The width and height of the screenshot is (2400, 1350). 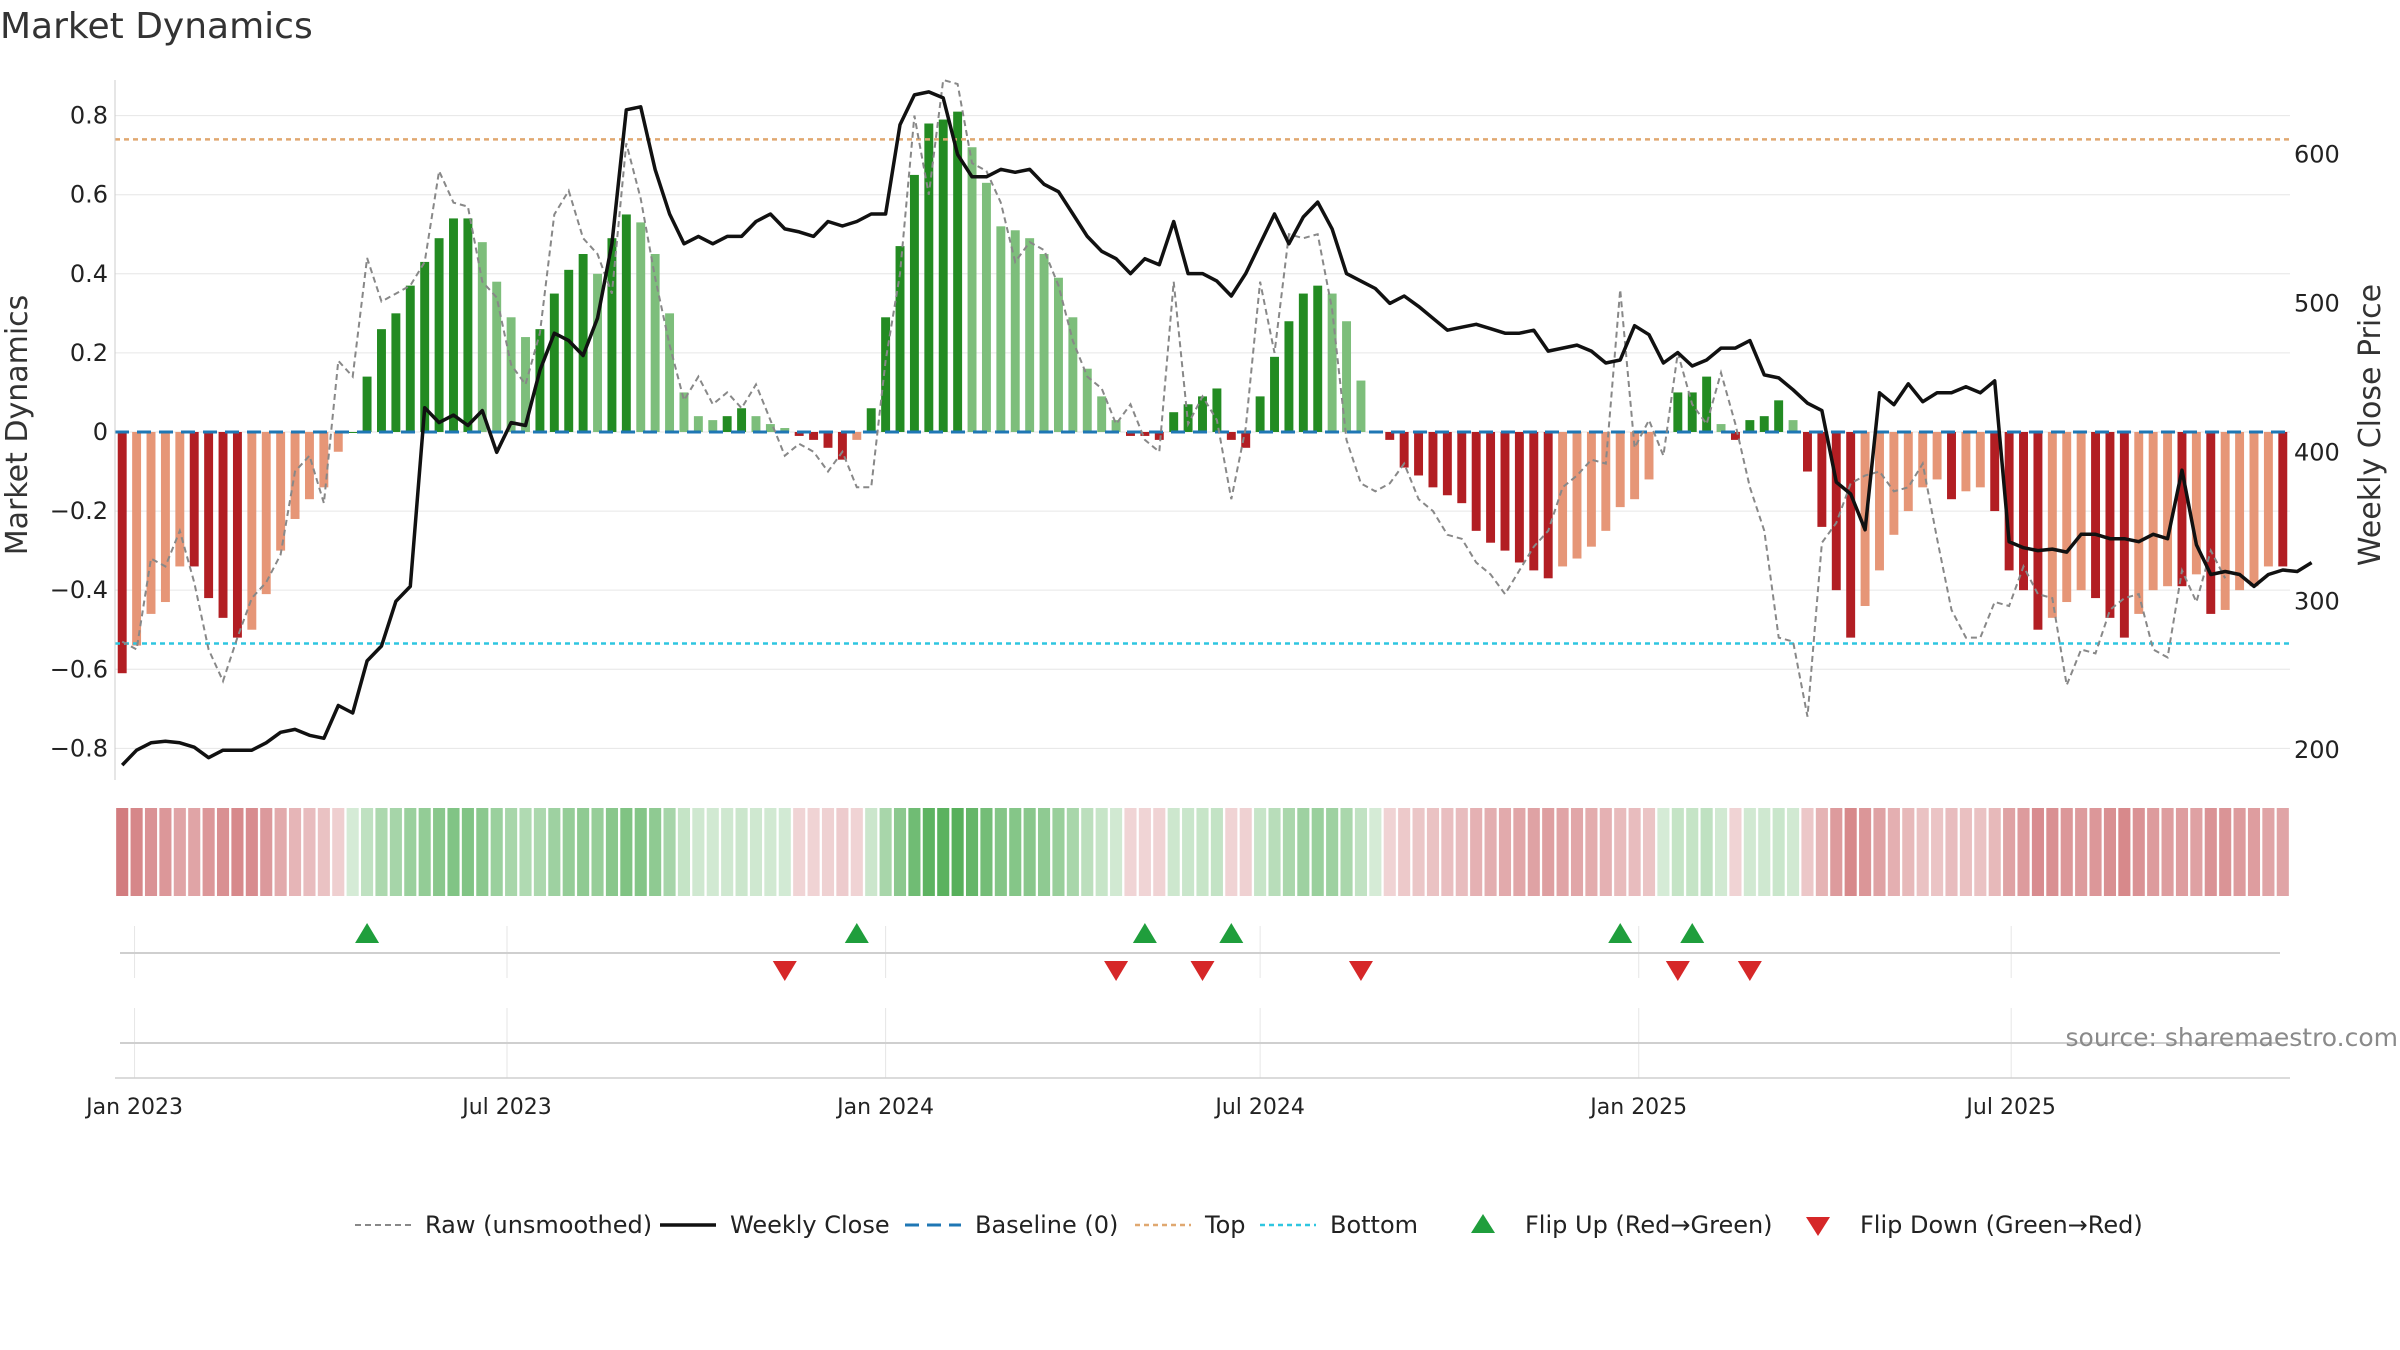 I want to click on regime-strip, so click(x=1202, y=852).